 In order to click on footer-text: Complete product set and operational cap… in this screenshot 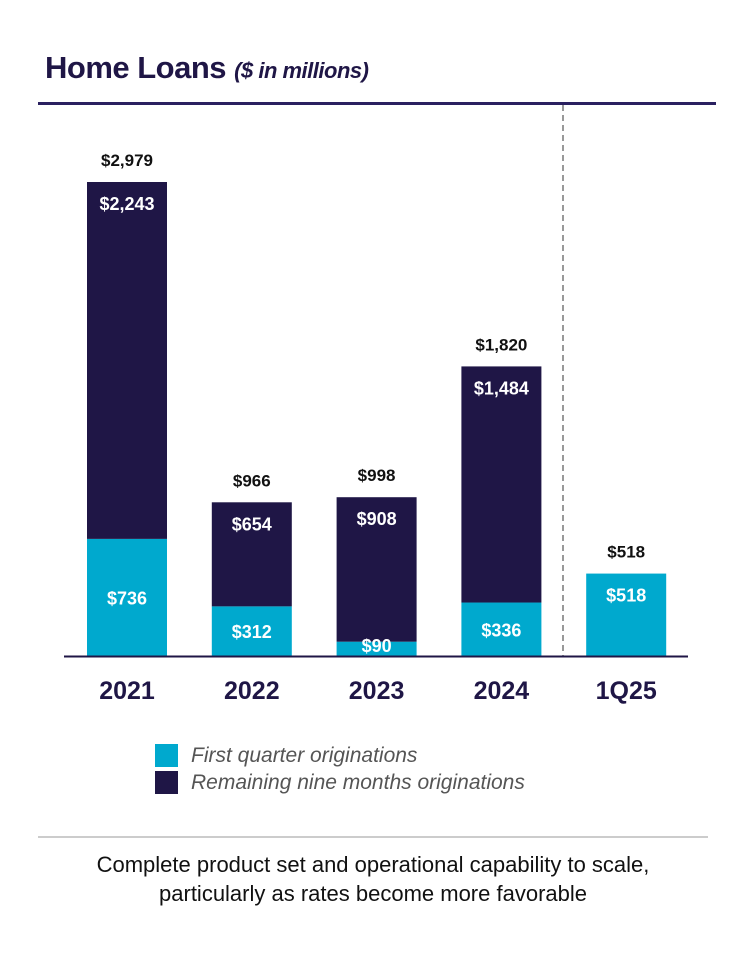, I will do `click(373, 879)`.